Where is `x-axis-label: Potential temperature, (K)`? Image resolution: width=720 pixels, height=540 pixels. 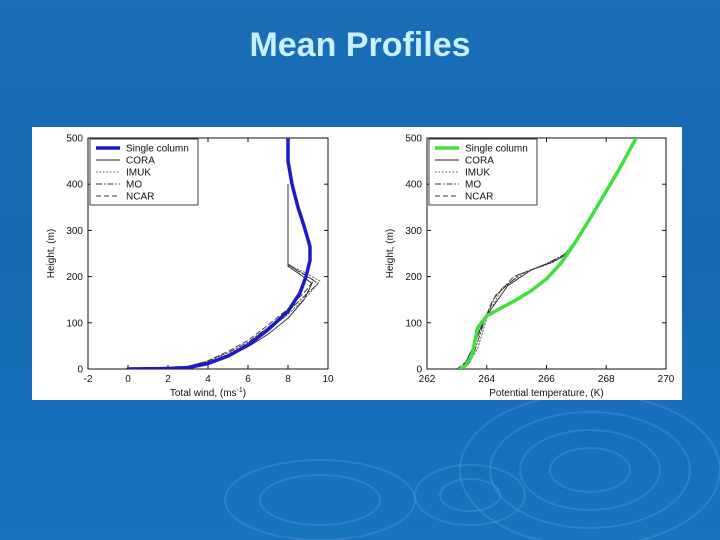 x-axis-label: Potential temperature, (K) is located at coordinates (546, 393).